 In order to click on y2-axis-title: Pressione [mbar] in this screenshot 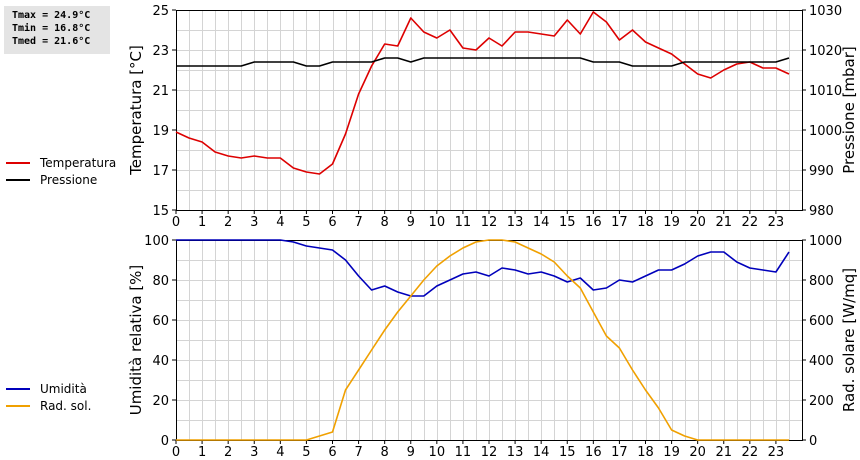, I will do `click(849, 110)`.